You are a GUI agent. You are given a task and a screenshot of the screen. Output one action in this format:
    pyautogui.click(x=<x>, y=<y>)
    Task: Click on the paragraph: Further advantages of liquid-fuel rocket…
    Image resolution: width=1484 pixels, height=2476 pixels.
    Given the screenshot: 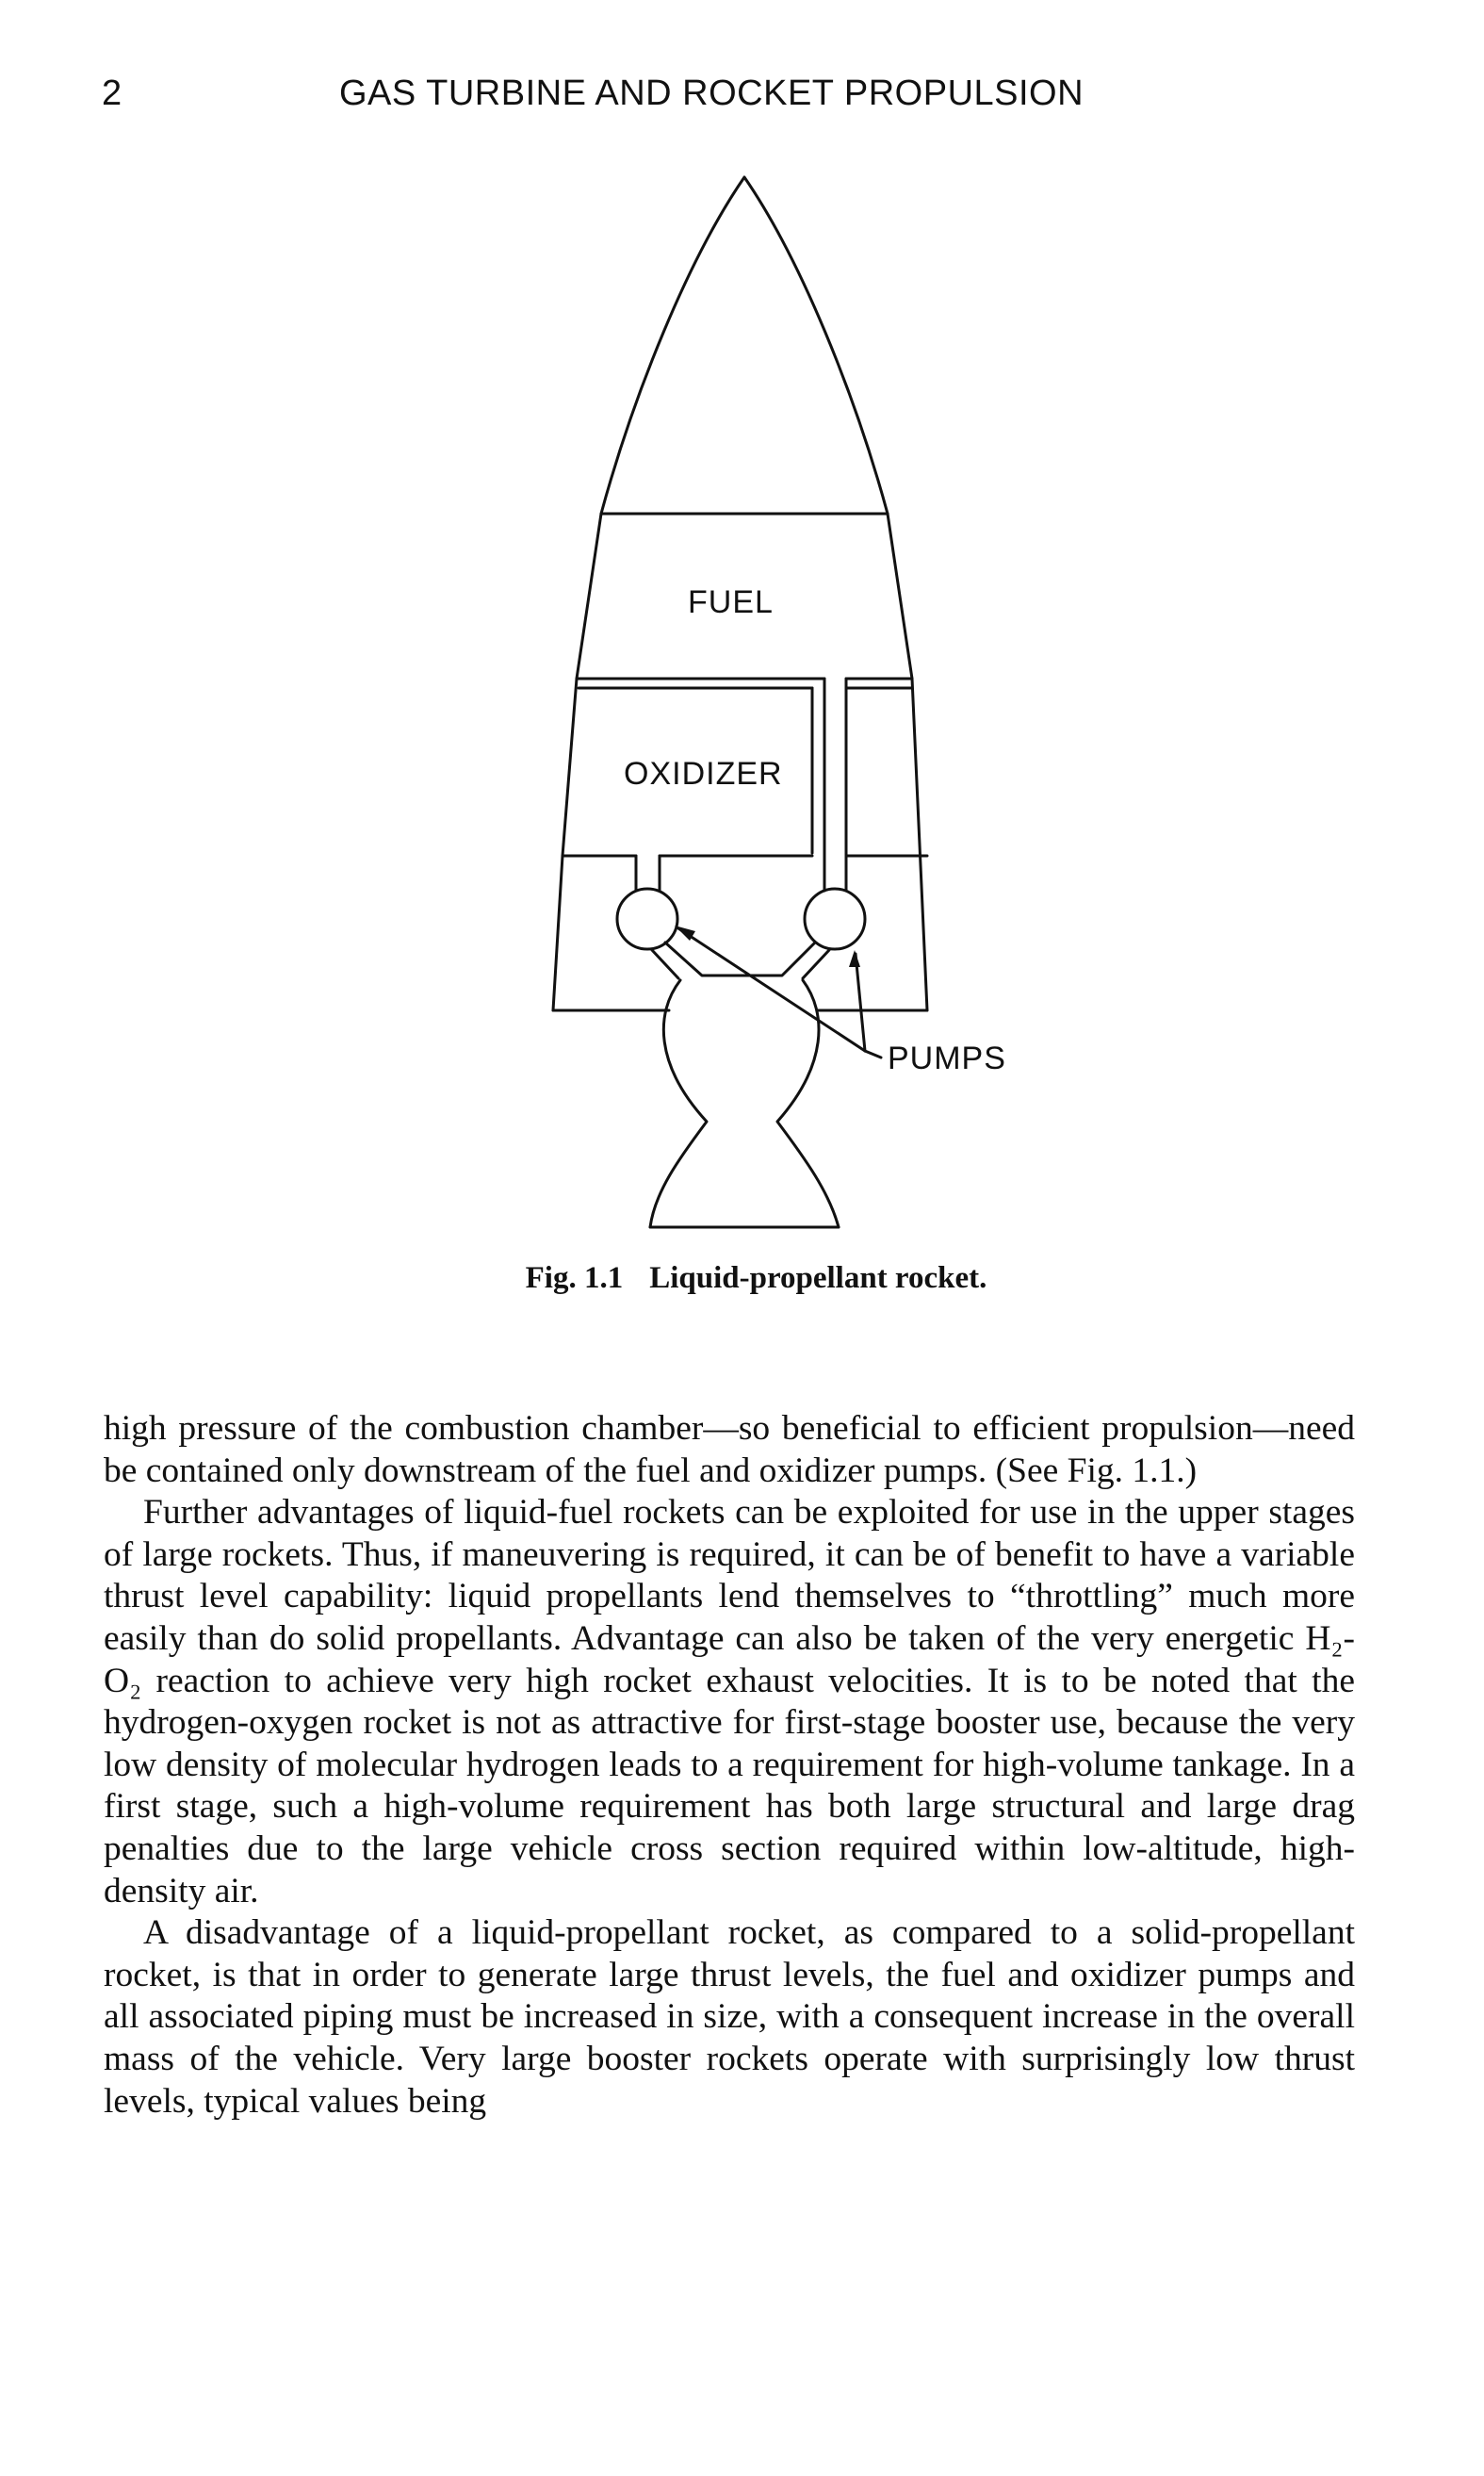 What is the action you would take?
    pyautogui.click(x=729, y=1701)
    